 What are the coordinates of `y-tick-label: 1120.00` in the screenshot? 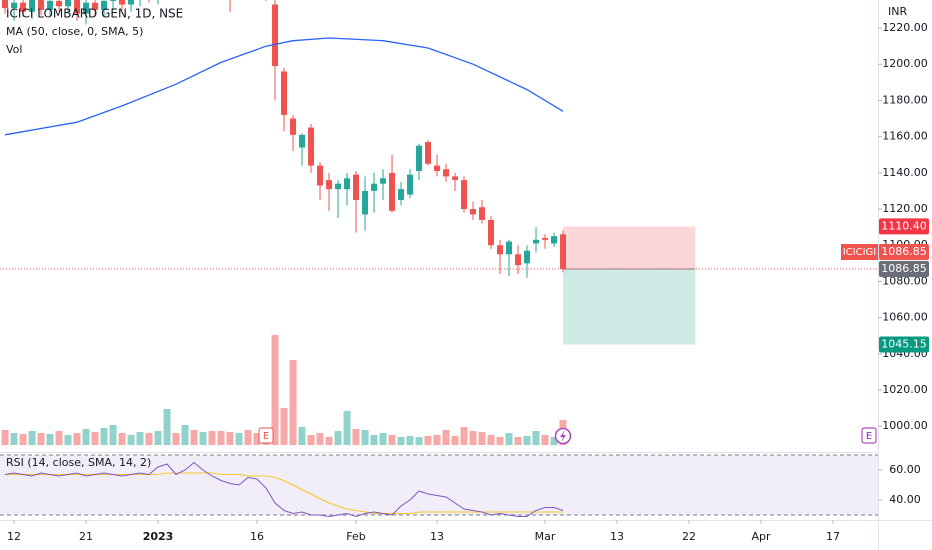 It's located at (905, 208).